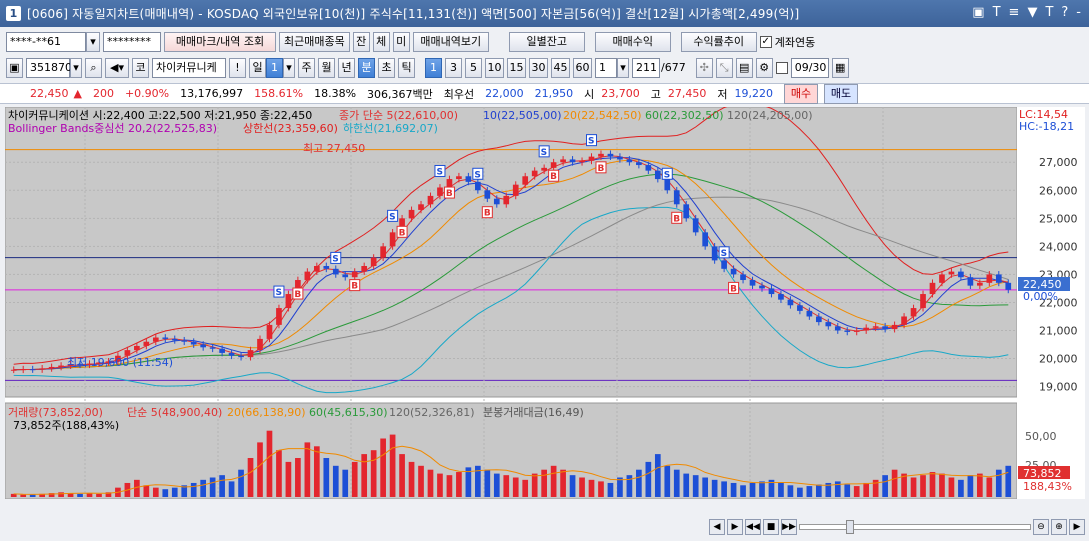  I want to click on account-input: ****-**61, so click(46, 42).